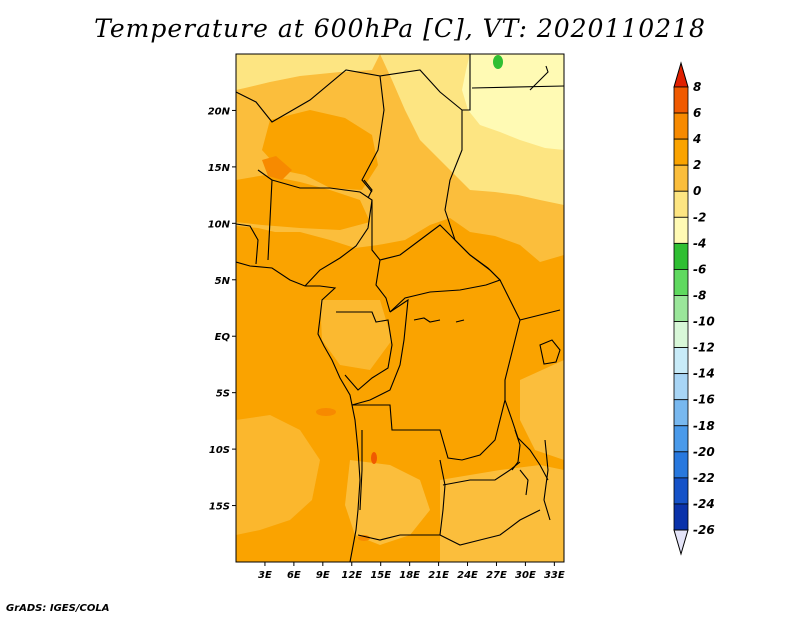 The height and width of the screenshot is (618, 800). What do you see at coordinates (697, 113) in the screenshot?
I see `colorbar-label: 6` at bounding box center [697, 113].